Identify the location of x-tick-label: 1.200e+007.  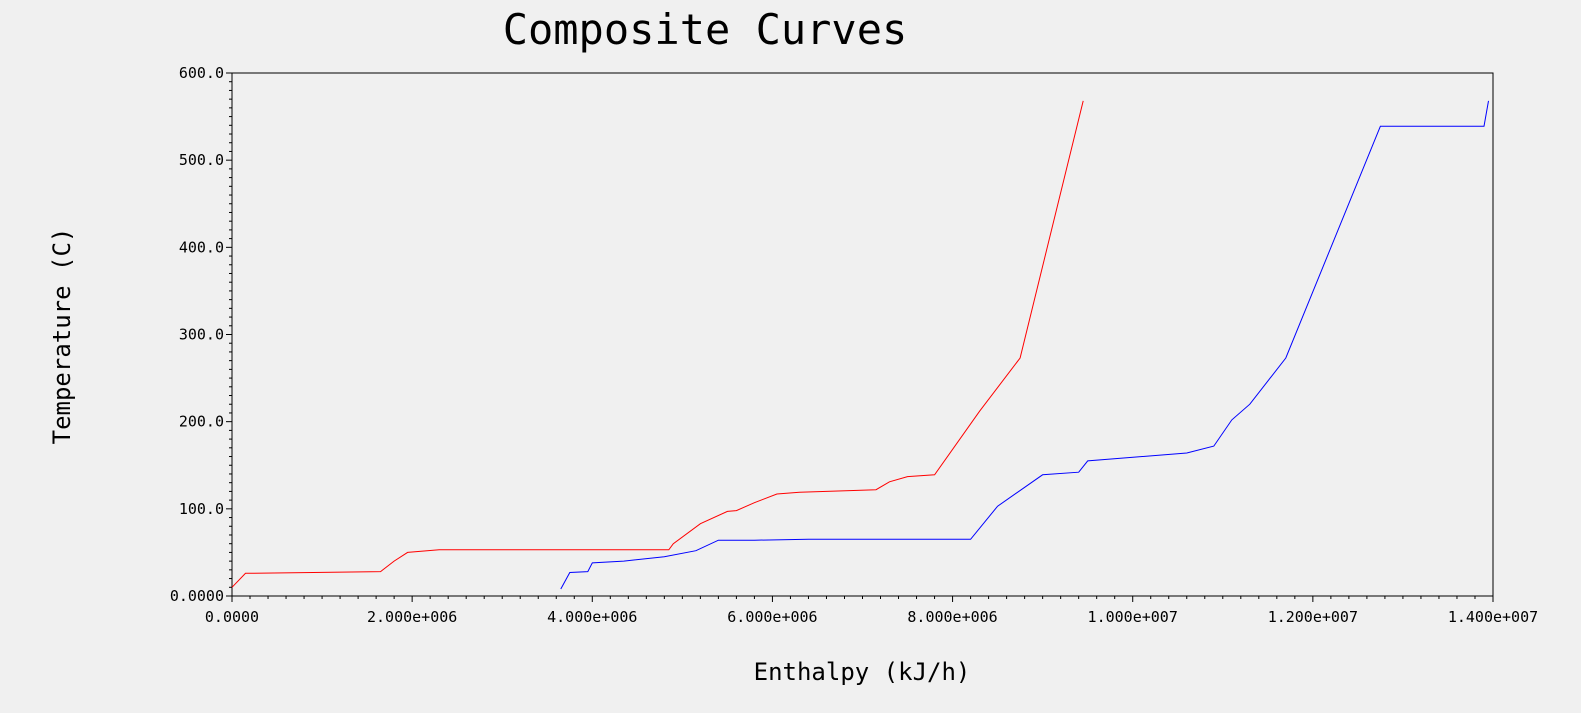
(1313, 617).